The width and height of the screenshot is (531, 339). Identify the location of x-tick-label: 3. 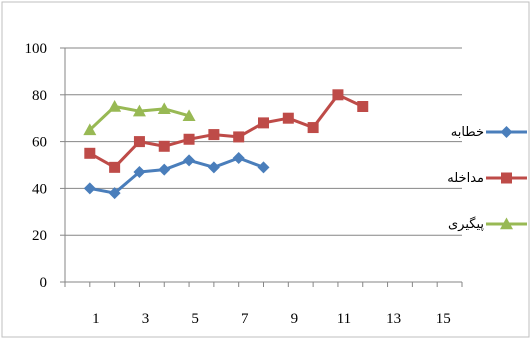
(146, 319).